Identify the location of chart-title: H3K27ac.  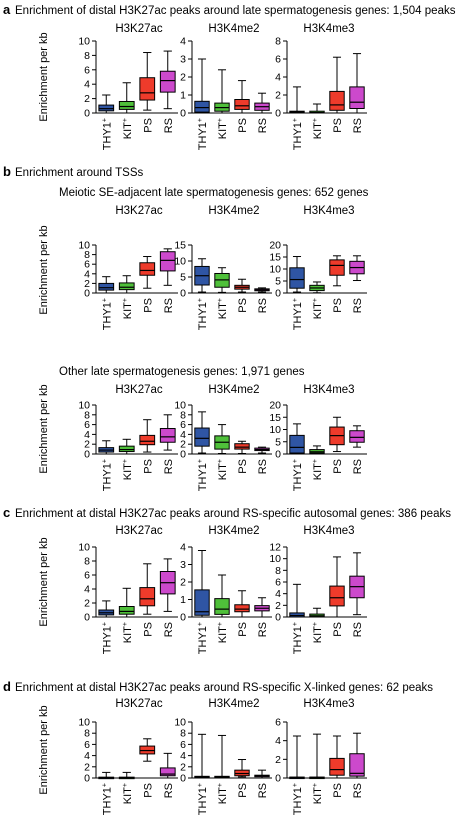
(139, 390).